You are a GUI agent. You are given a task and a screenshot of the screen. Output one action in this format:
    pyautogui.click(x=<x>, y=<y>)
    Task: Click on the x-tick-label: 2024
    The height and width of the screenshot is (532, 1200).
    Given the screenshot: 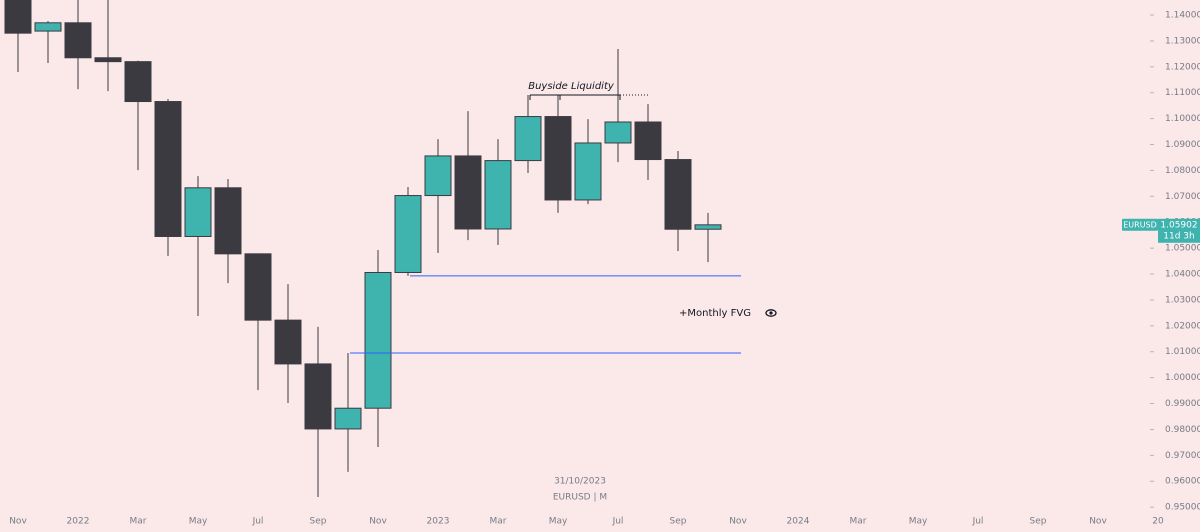 What is the action you would take?
    pyautogui.click(x=798, y=522)
    